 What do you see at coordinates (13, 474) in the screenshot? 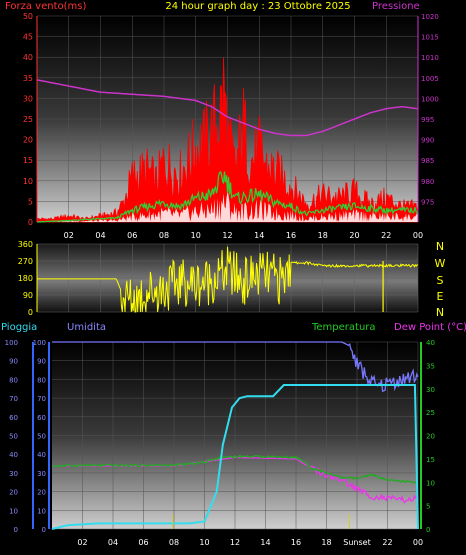
I see `rain-tick-label: 30` at bounding box center [13, 474].